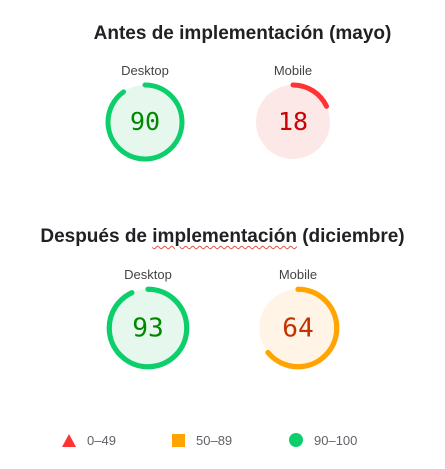 The height and width of the screenshot is (469, 445). I want to click on triangle-icon, so click(69, 440).